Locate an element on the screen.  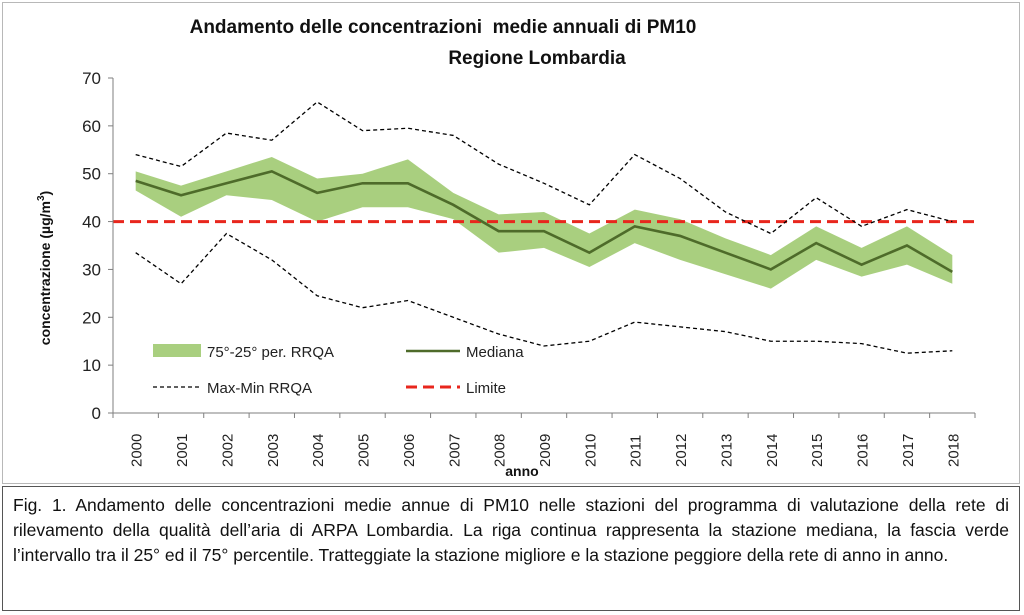
x-axis-label: anno is located at coordinates (521, 471).